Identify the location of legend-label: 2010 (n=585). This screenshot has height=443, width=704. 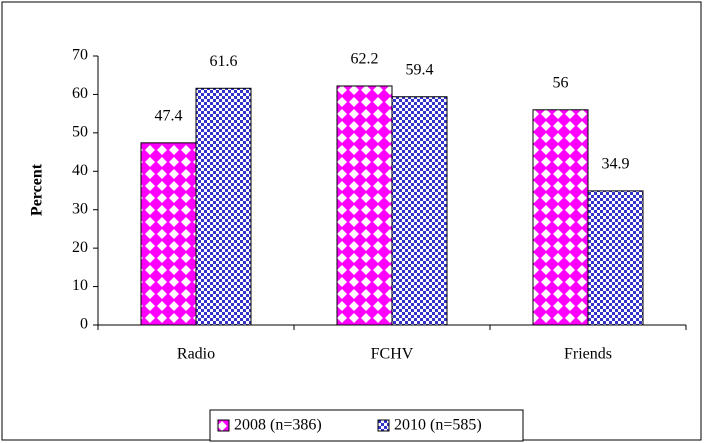
(438, 425).